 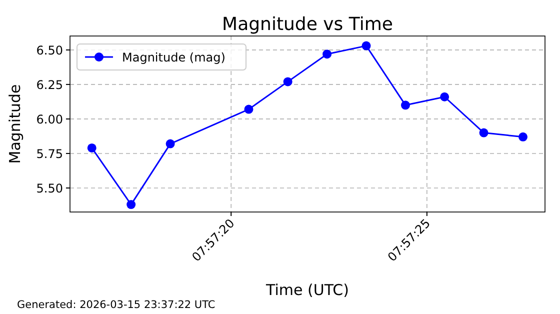 I want to click on y-axis-title: Magnitude, so click(x=15, y=124).